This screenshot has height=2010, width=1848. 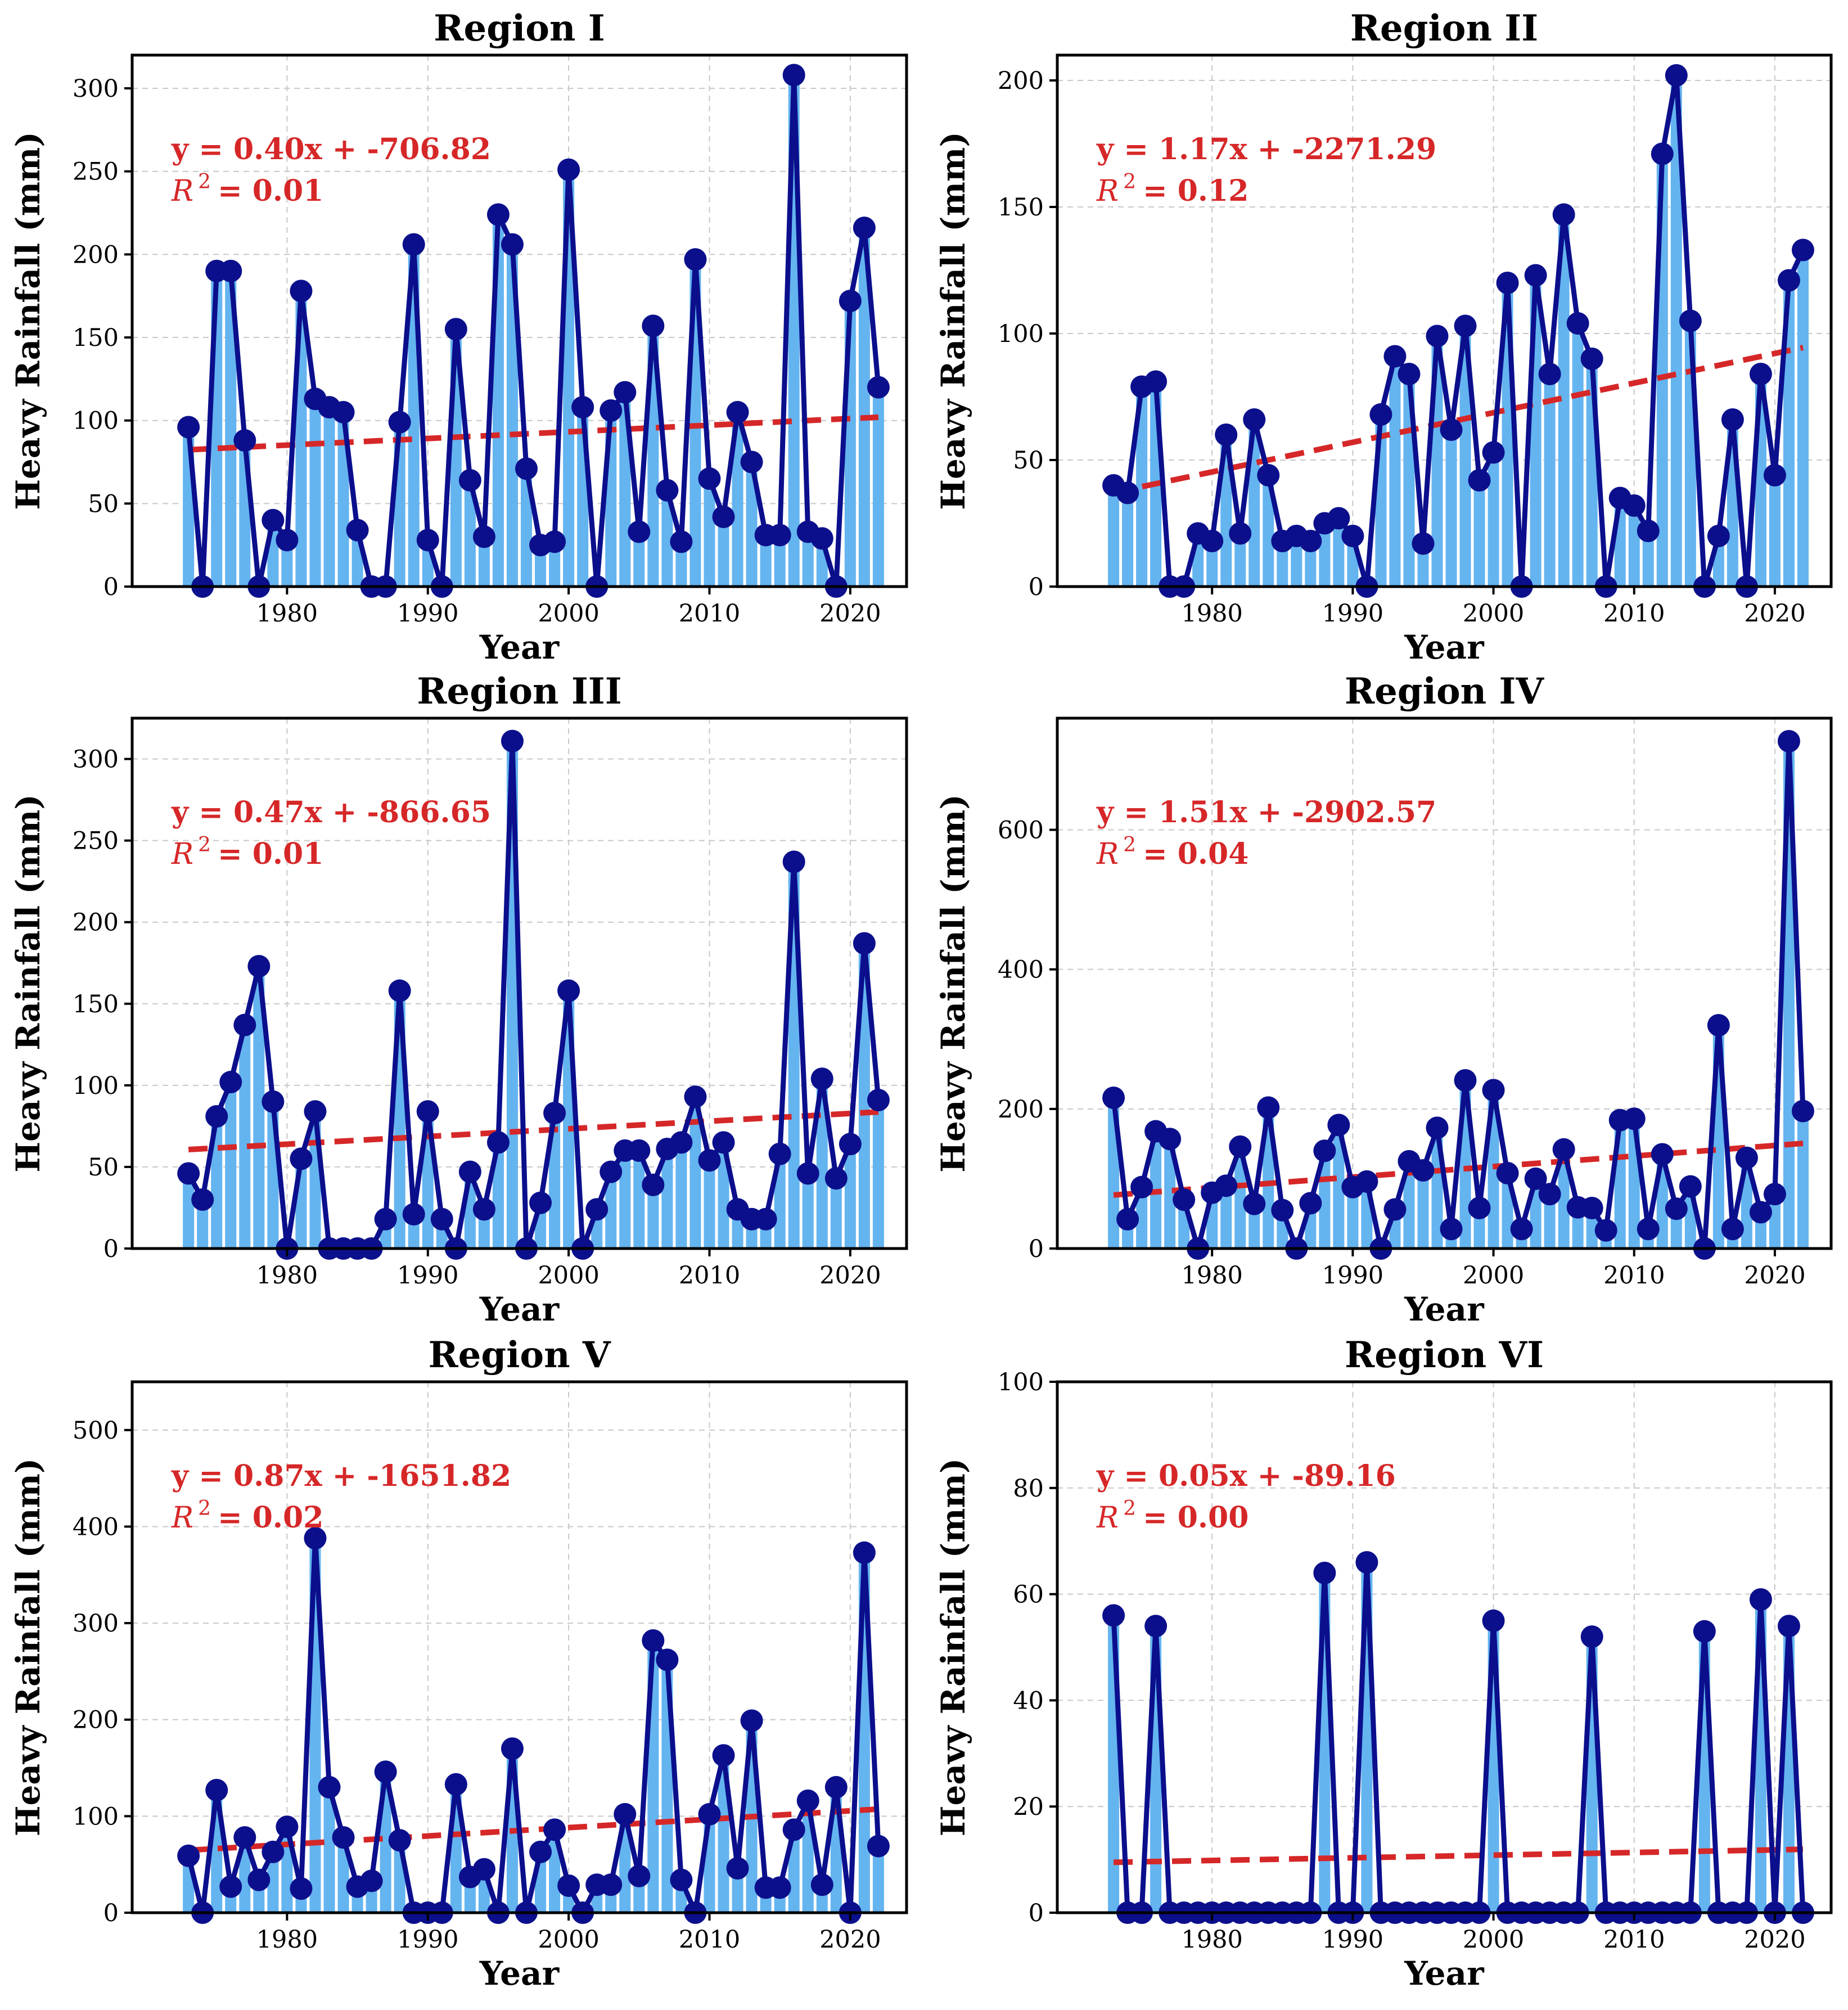 I want to click on point-2006, so click(x=653, y=325).